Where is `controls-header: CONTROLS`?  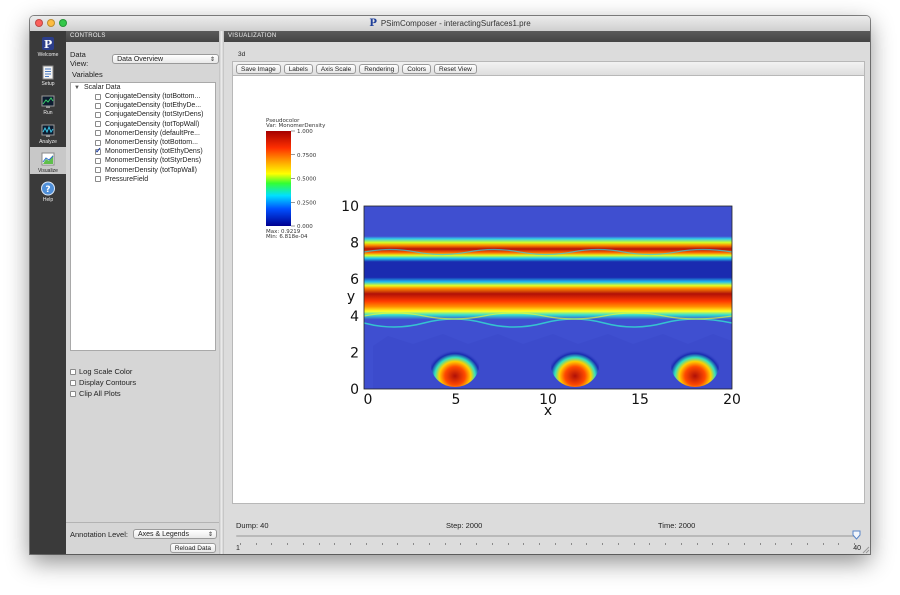
controls-header: CONTROLS is located at coordinates (142, 36).